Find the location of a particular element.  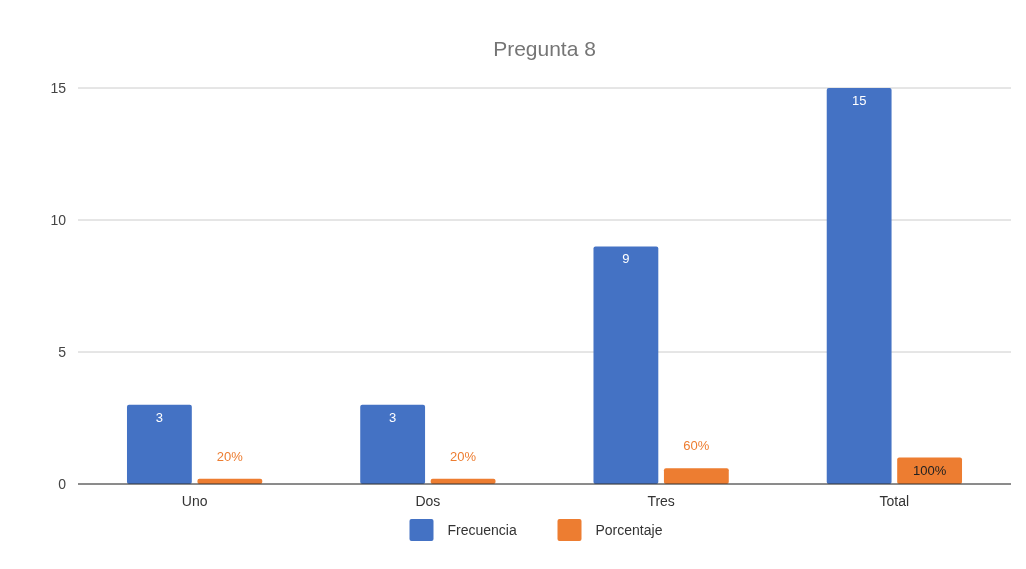

x-tick-label: Dos is located at coordinates (428, 501).